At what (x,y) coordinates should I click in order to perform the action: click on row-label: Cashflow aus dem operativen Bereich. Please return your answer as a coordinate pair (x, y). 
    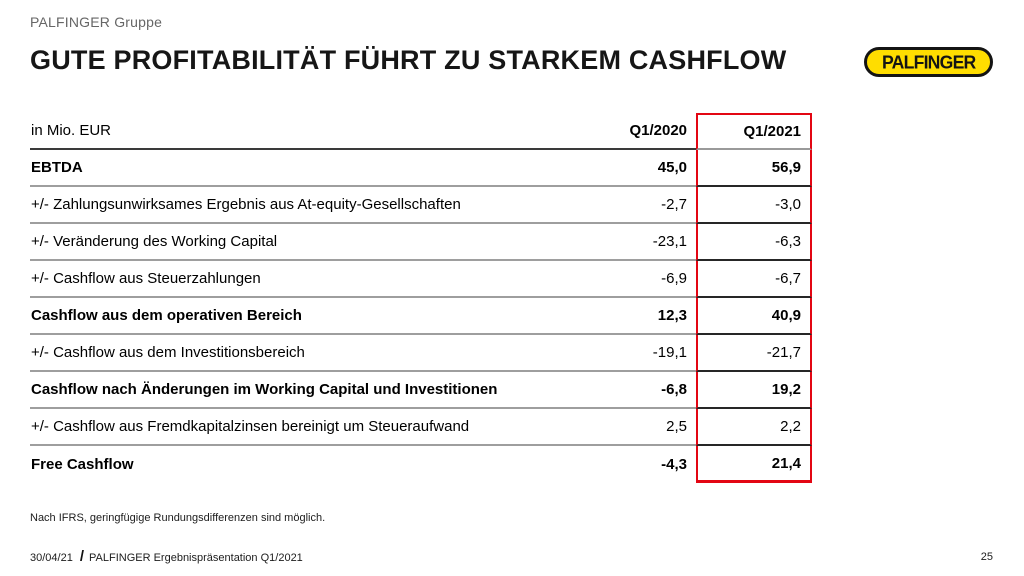
    Looking at the image, I should click on (263, 316).